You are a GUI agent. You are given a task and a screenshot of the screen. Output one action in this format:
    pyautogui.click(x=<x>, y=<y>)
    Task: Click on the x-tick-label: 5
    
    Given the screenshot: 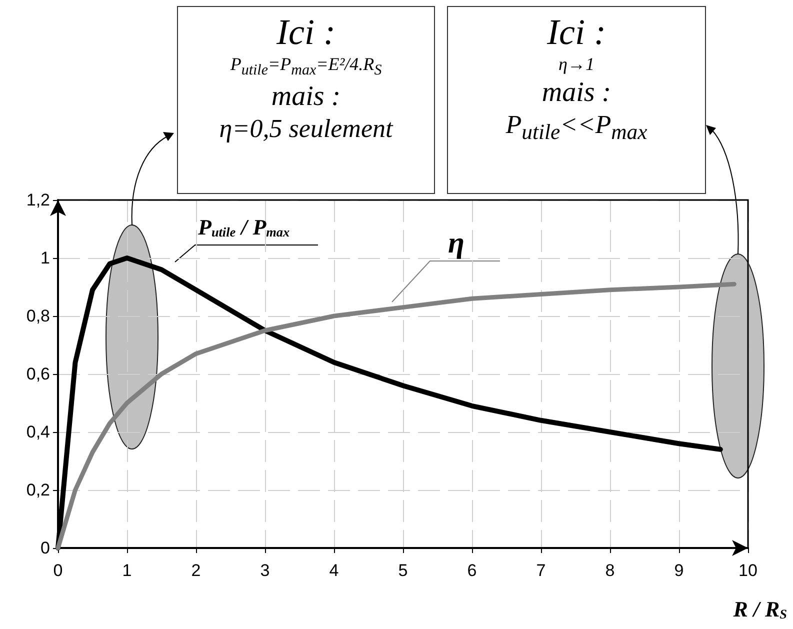 What is the action you would take?
    pyautogui.click(x=403, y=570)
    